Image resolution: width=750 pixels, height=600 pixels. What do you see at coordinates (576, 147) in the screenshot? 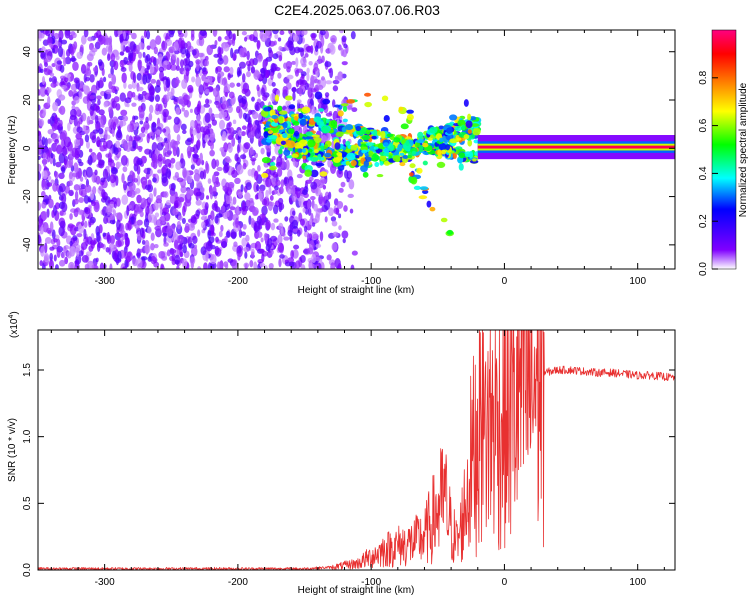
I see `carrier-core-band` at bounding box center [576, 147].